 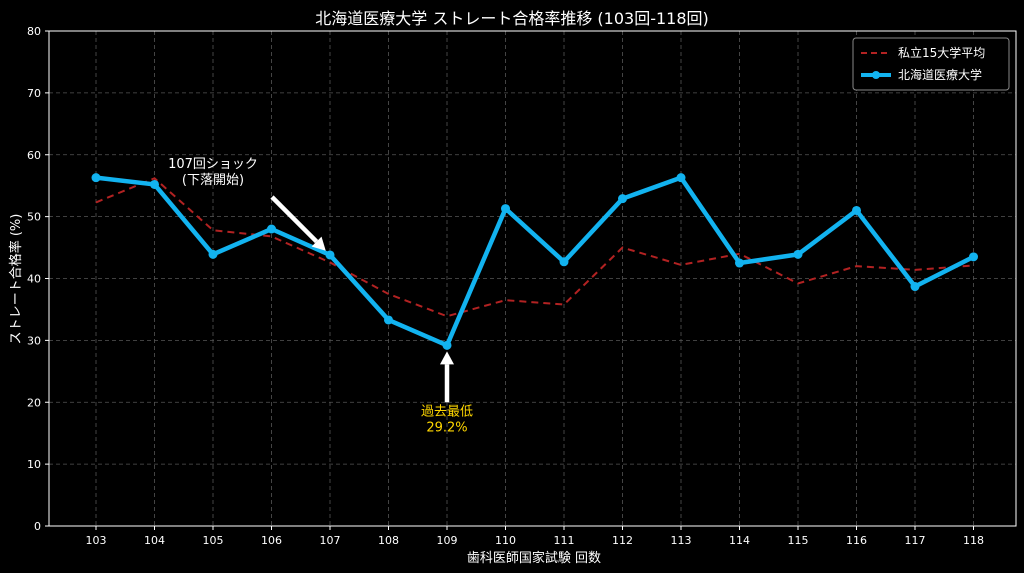 What do you see at coordinates (915, 540) in the screenshot?
I see `x-tick-label: 117` at bounding box center [915, 540].